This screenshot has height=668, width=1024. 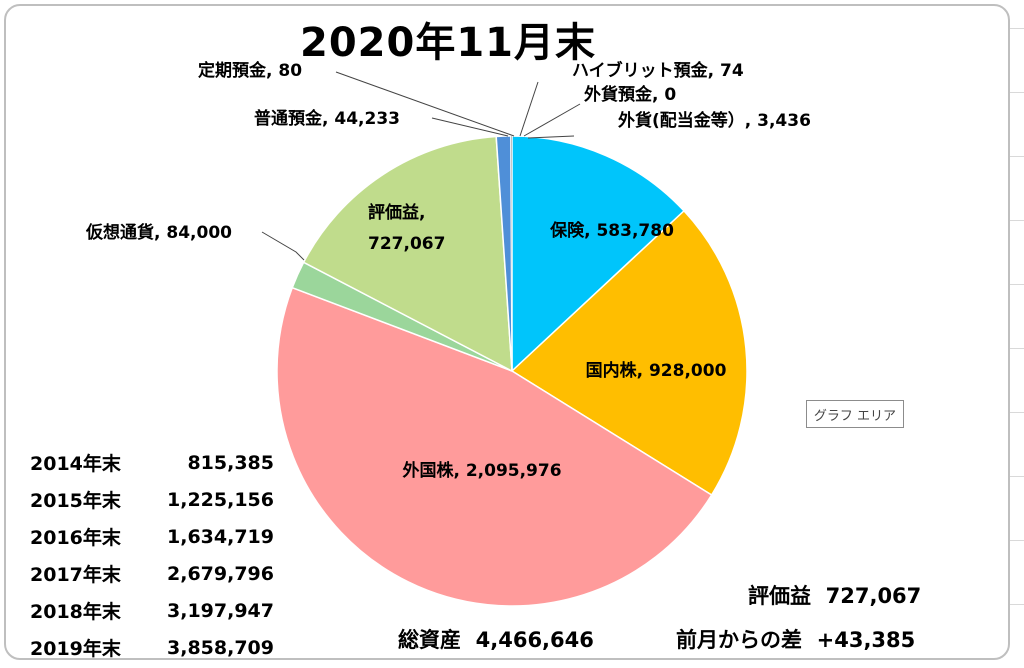 I want to click on history-value: 2,679,796, so click(x=220, y=573).